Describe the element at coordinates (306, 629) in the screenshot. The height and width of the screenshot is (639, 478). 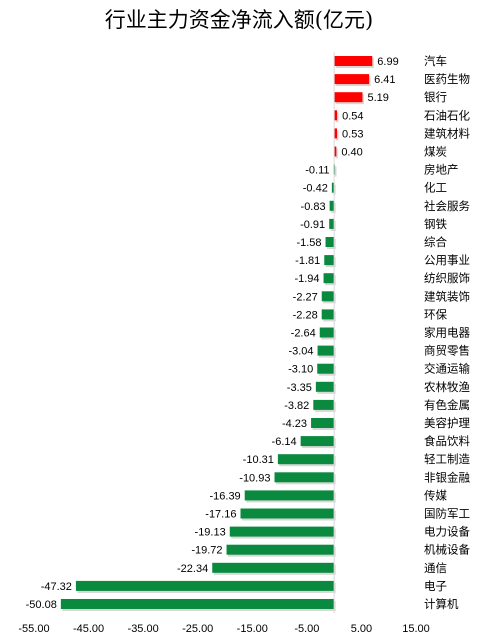
I see `x-tick-label: -5.00` at that location.